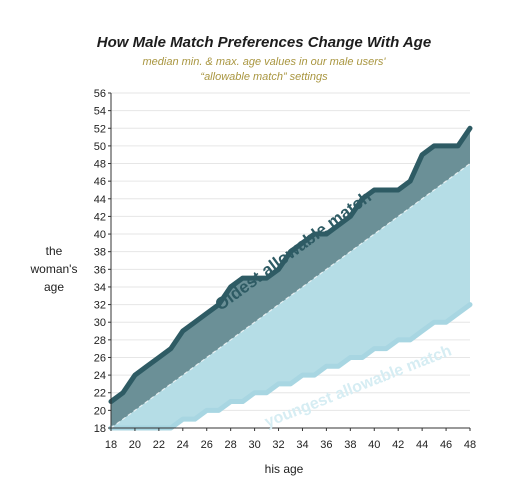  What do you see at coordinates (264, 77) in the screenshot?
I see `subtitle-line-2: “allowable match” settings` at bounding box center [264, 77].